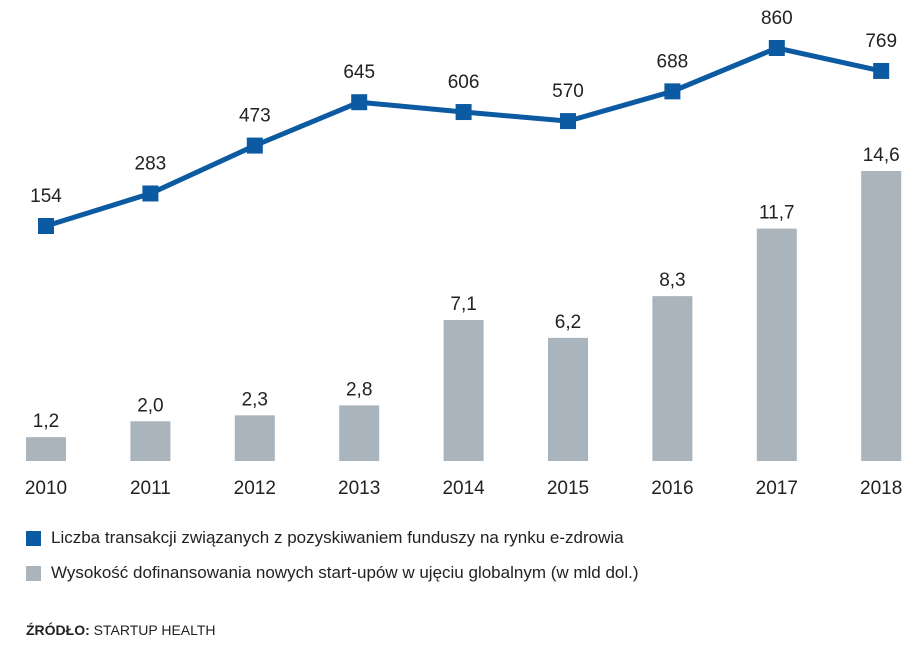  What do you see at coordinates (255, 488) in the screenshot?
I see `x-tick-label: 2012` at bounding box center [255, 488].